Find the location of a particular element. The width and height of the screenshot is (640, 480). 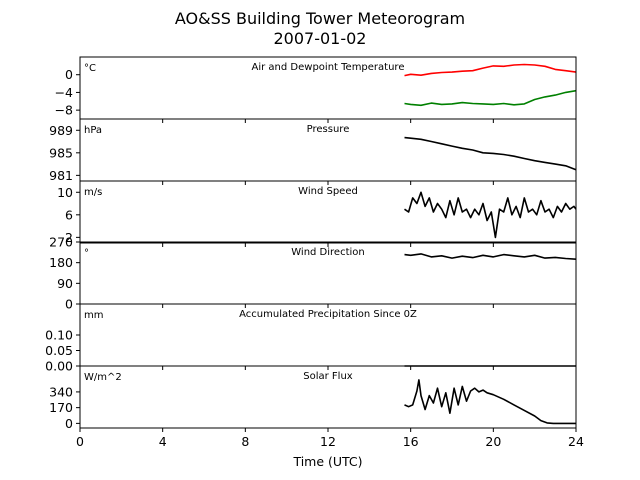

y-tick-label: 270 is located at coordinates (61, 242).